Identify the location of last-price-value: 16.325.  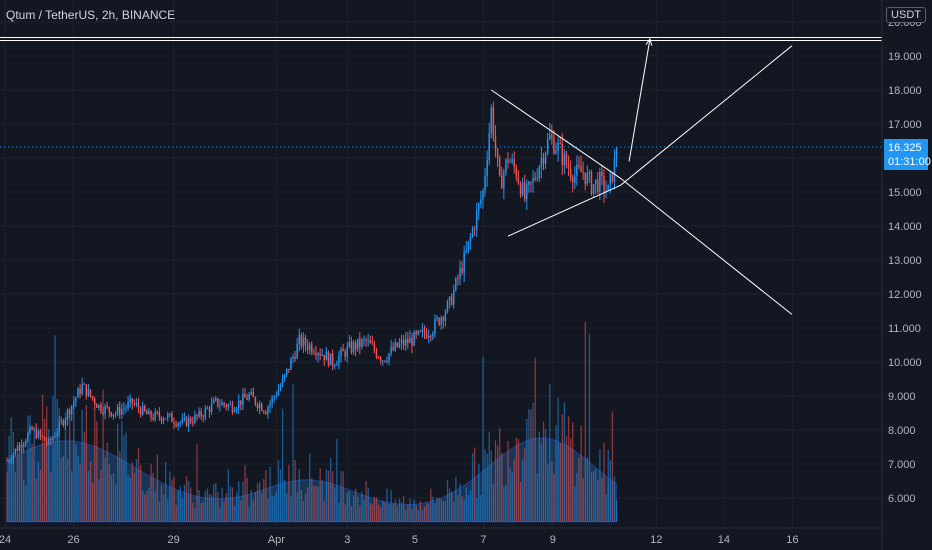
(905, 147).